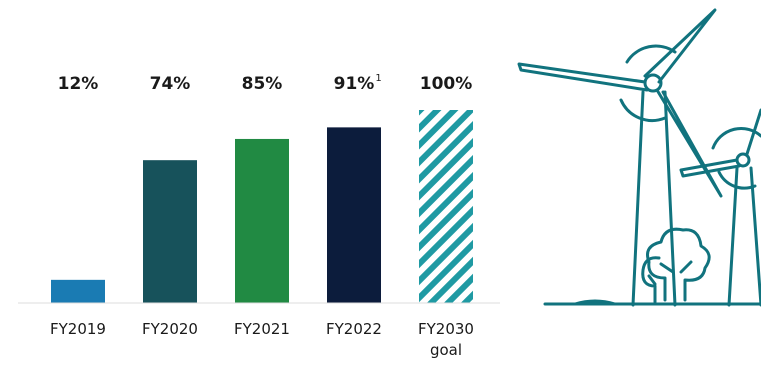  Describe the element at coordinates (446, 84) in the screenshot. I see `value-label: 100%` at that location.